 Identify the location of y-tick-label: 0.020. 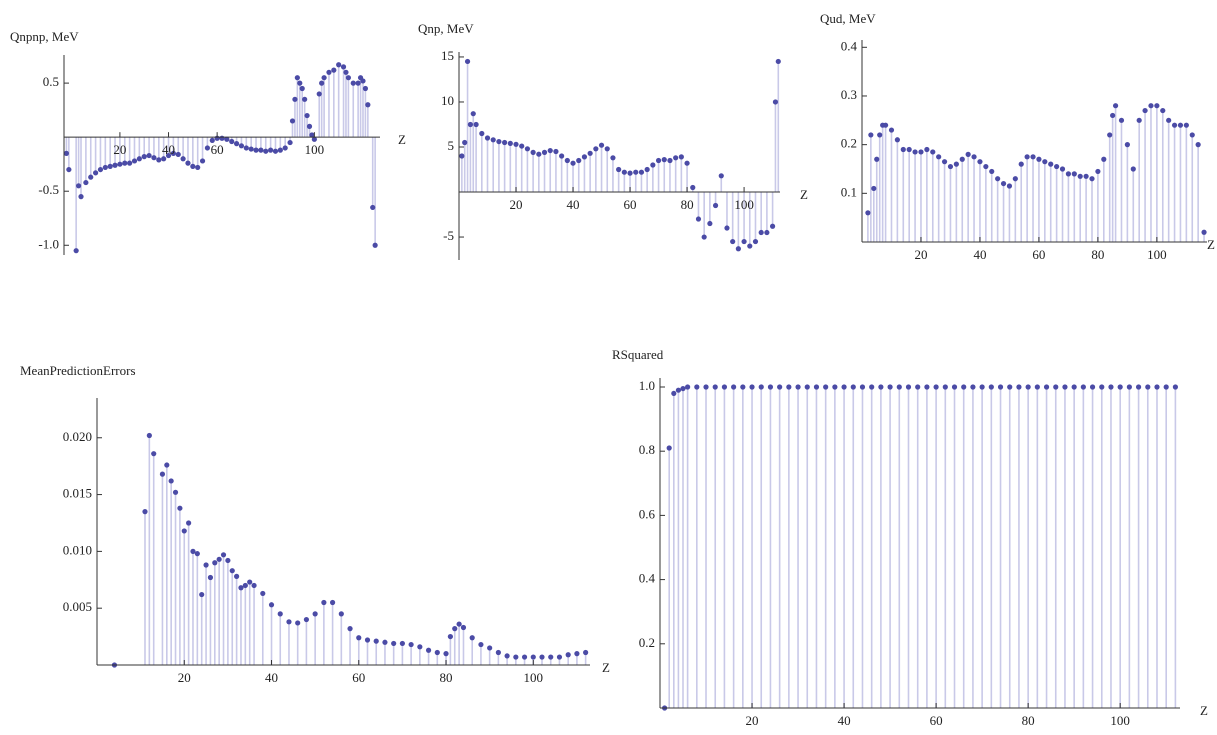
(77, 436).